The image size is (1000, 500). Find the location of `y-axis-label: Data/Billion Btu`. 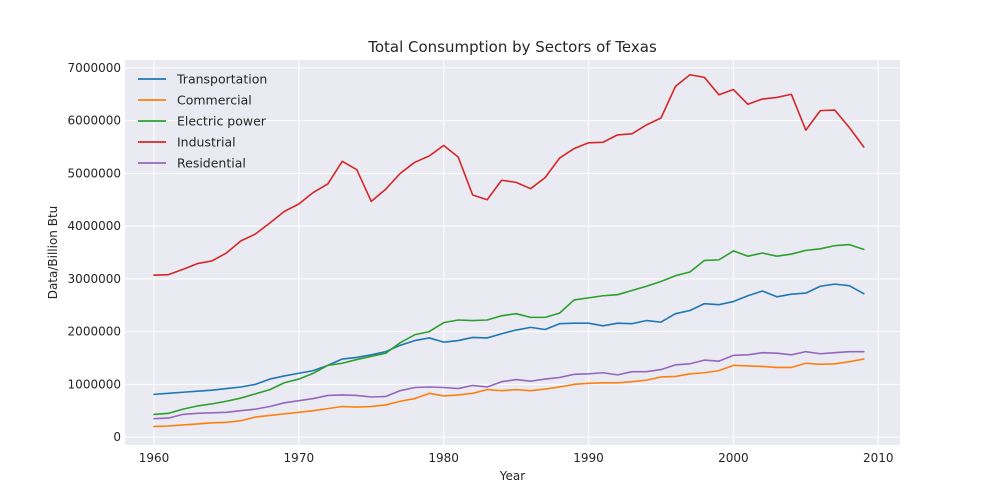

y-axis-label: Data/Billion Btu is located at coordinates (53, 253).